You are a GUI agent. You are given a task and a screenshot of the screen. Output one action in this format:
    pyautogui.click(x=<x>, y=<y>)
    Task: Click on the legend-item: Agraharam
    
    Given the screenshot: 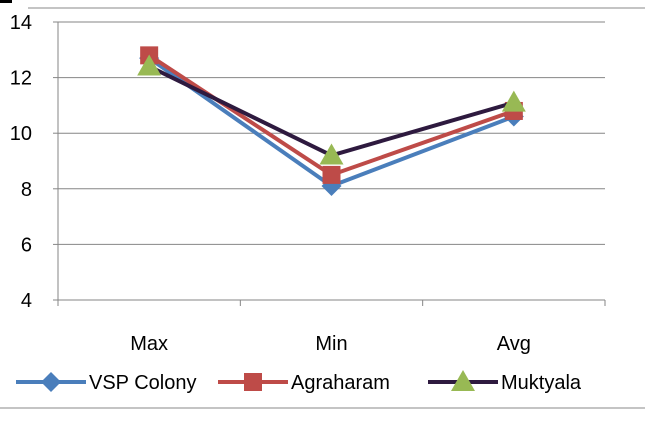 What is the action you would take?
    pyautogui.click(x=304, y=383)
    